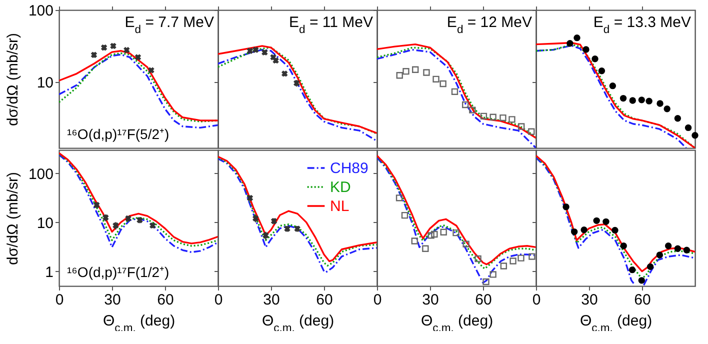  Describe the element at coordinates (118, 134) in the screenshot. I see `annotation: ¹⁶O(d,p)¹⁷F(5/2⁺)` at that location.